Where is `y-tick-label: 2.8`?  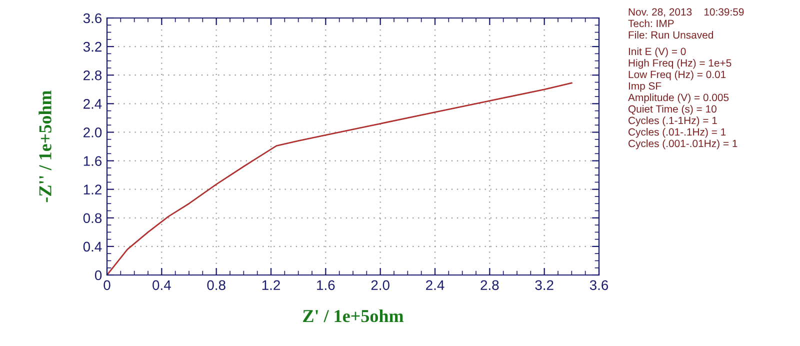
y-tick-label: 2.8 is located at coordinates (93, 75).